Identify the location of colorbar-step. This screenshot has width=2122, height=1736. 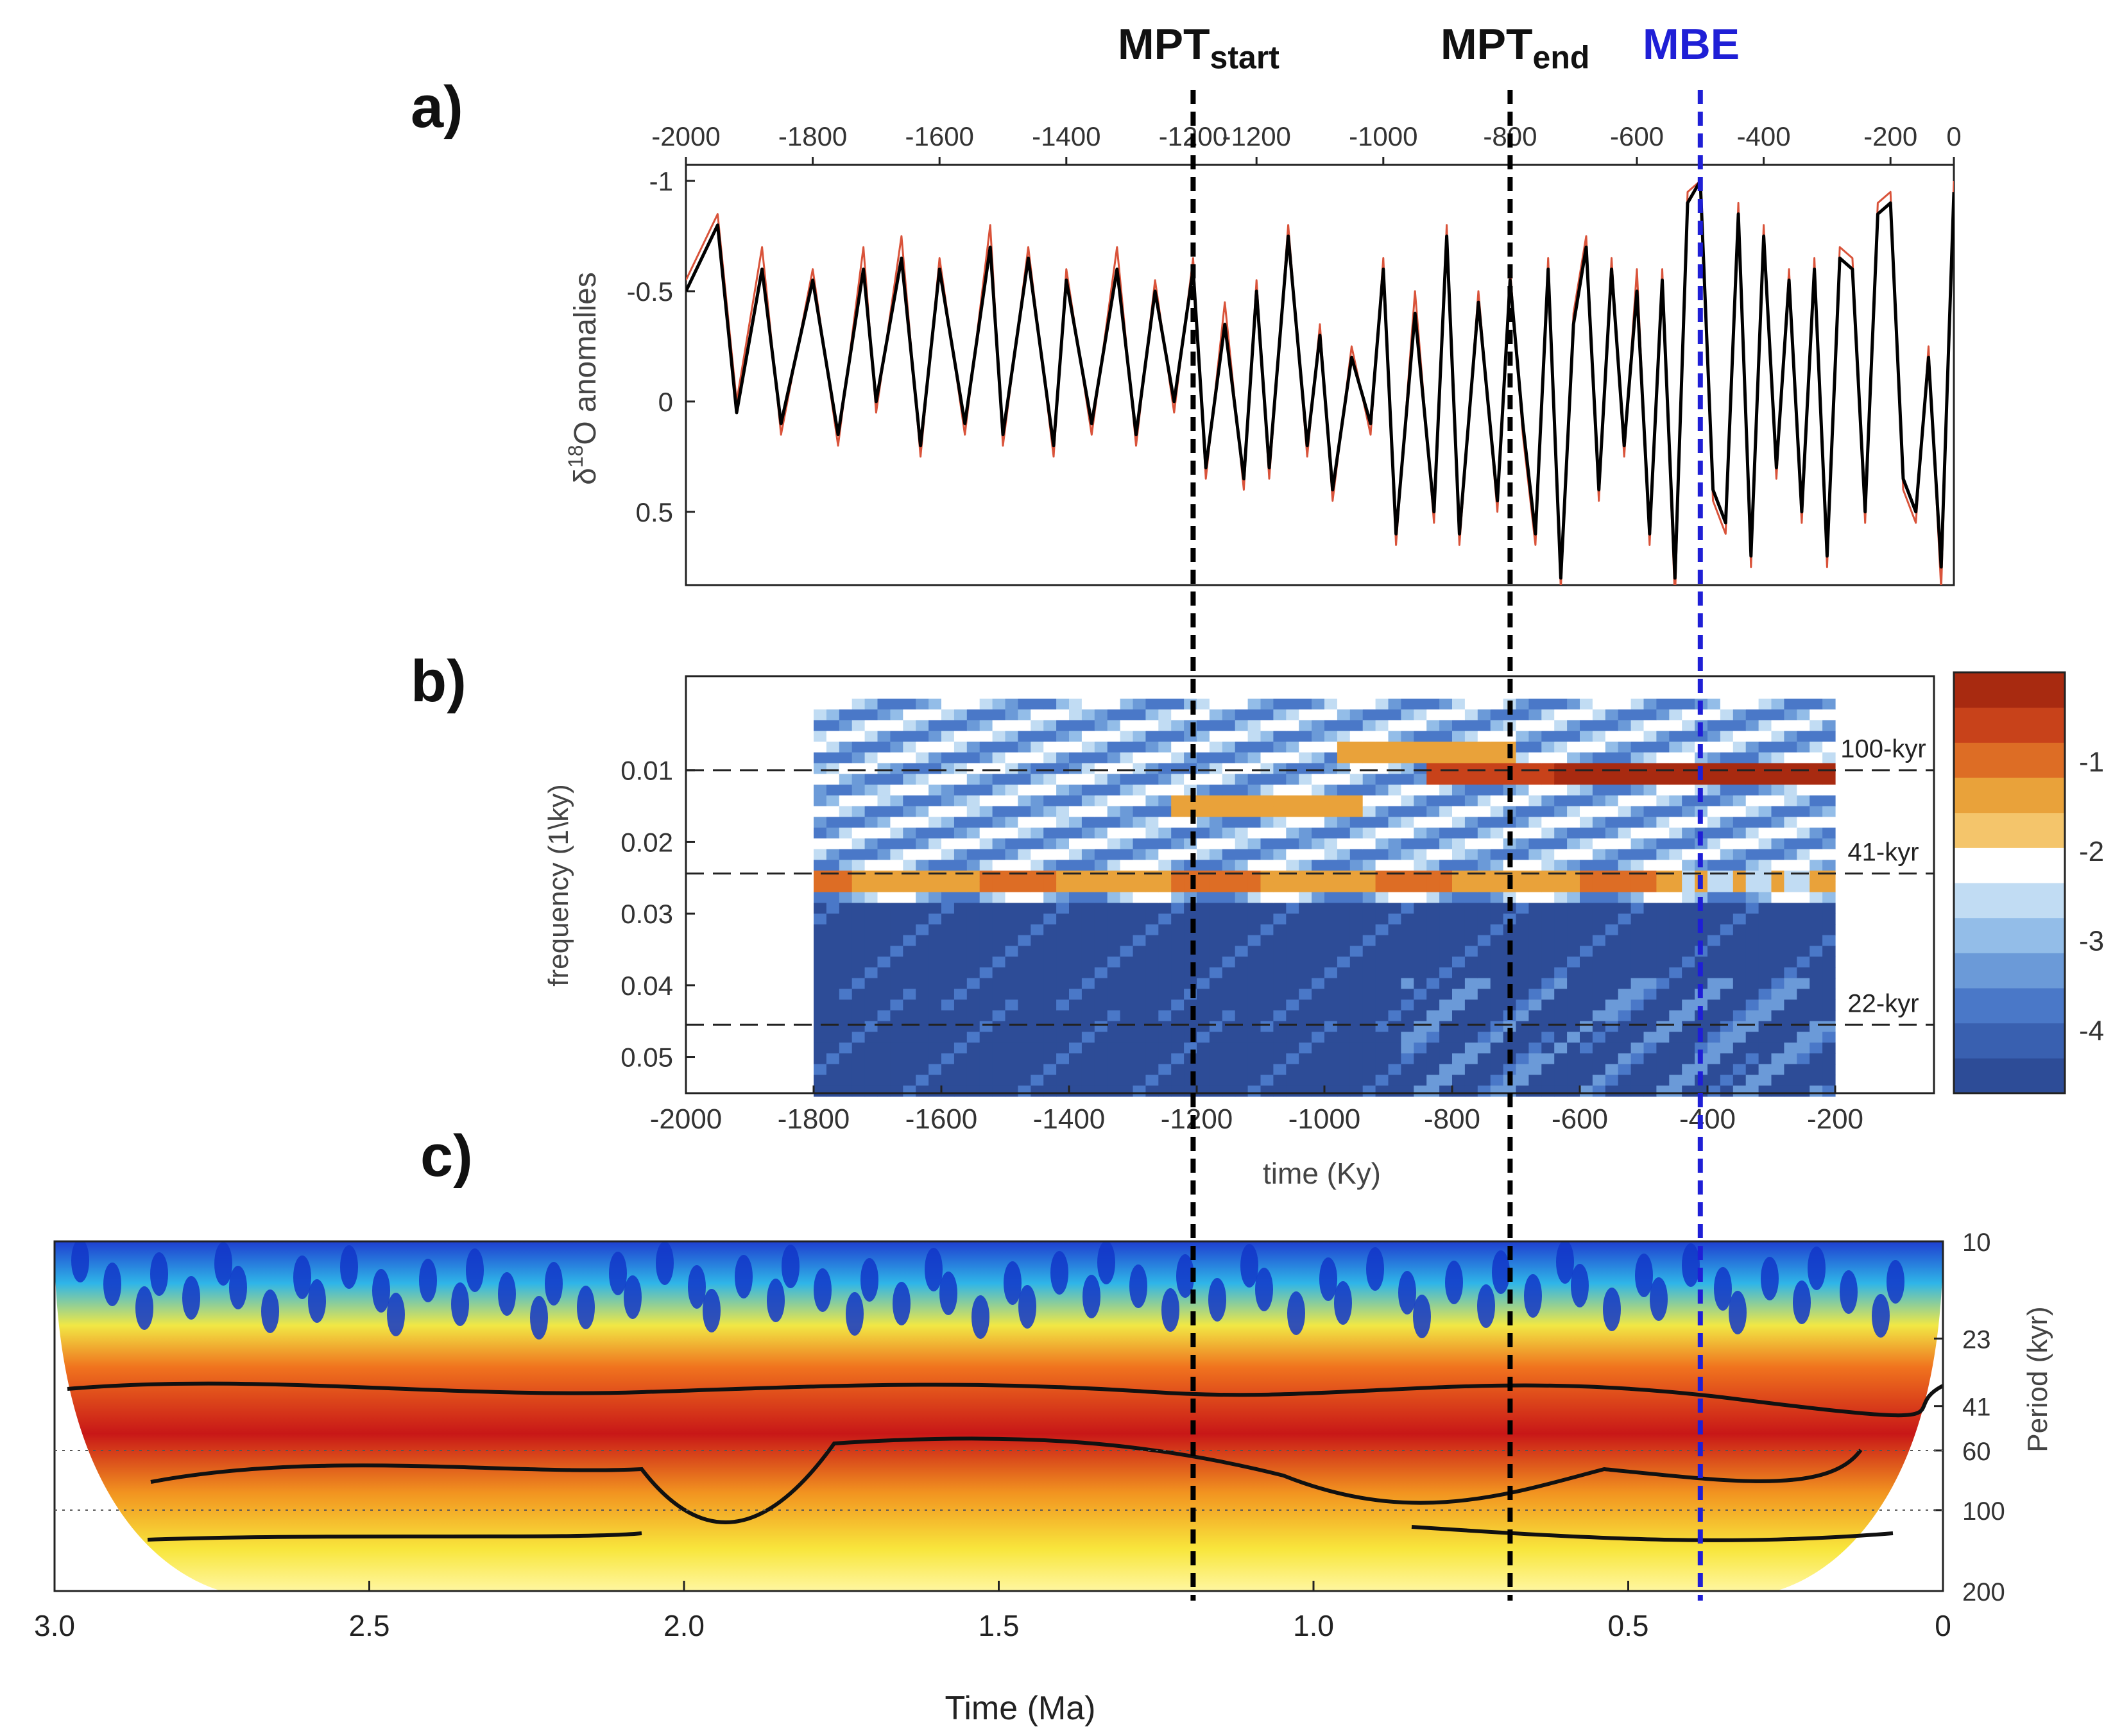
(2010, 971).